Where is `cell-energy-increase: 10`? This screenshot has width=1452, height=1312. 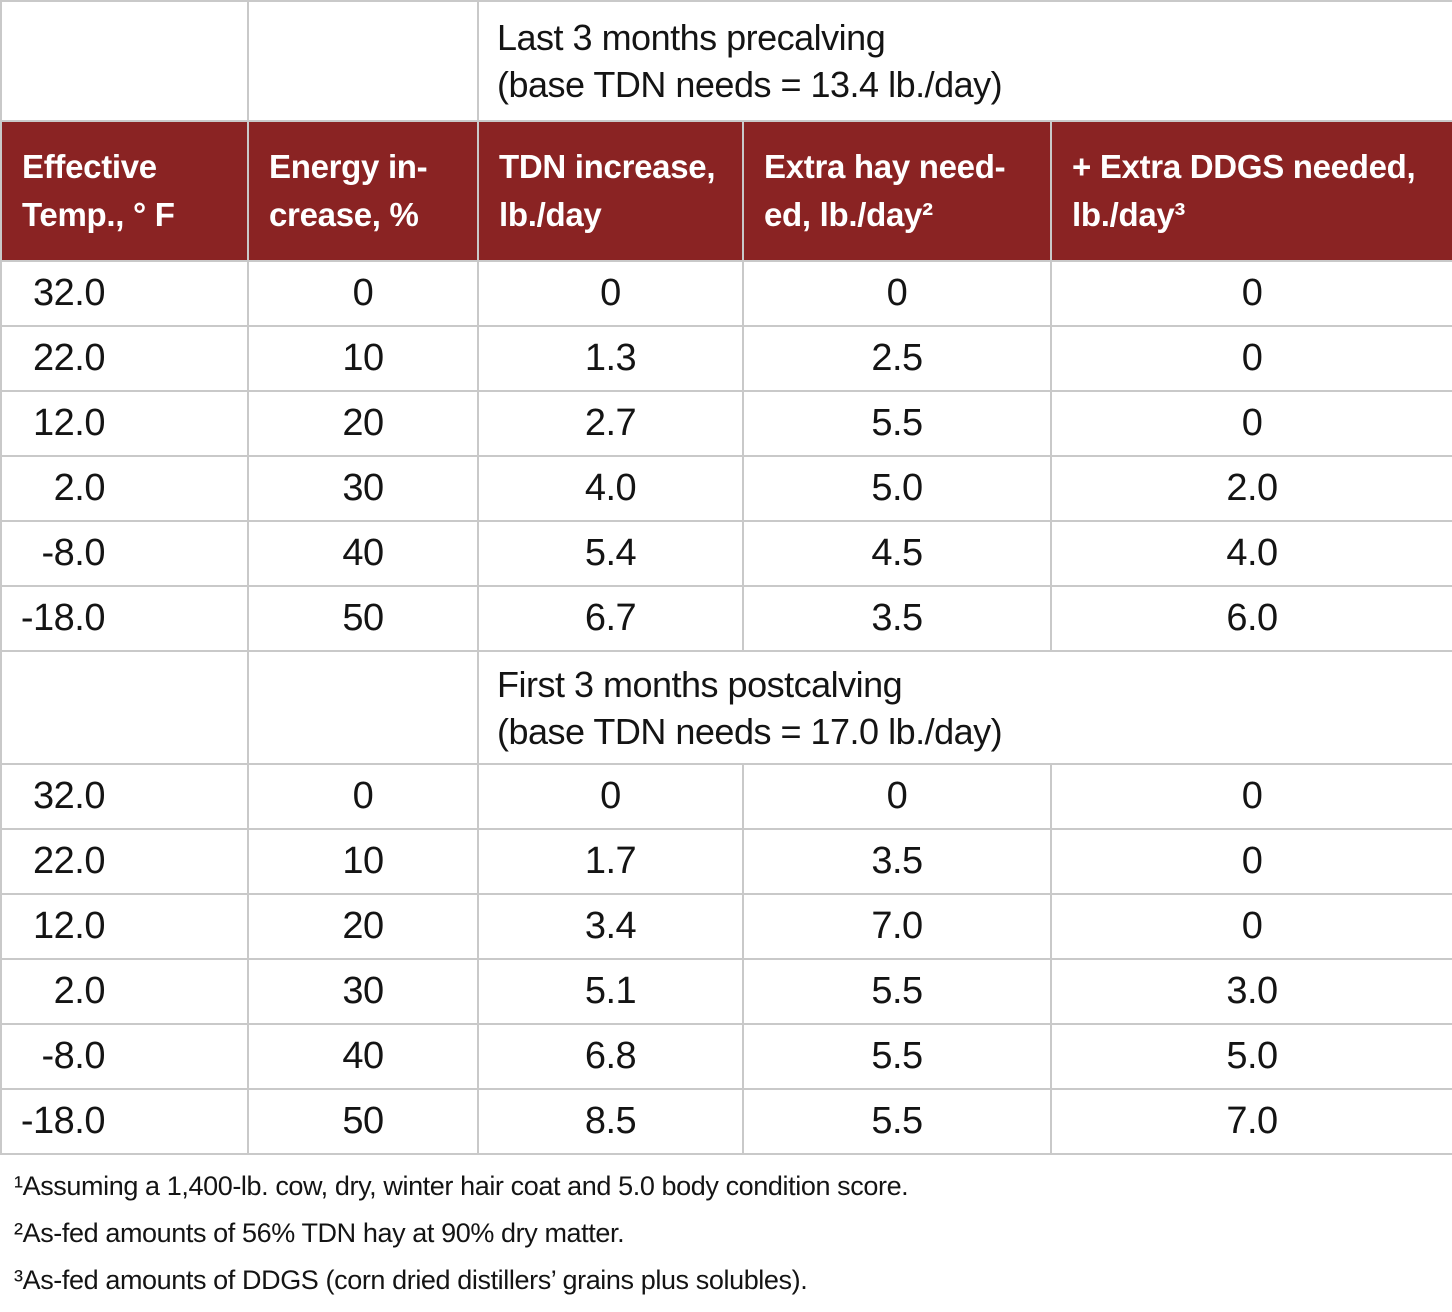
cell-energy-increase: 10 is located at coordinates (363, 358).